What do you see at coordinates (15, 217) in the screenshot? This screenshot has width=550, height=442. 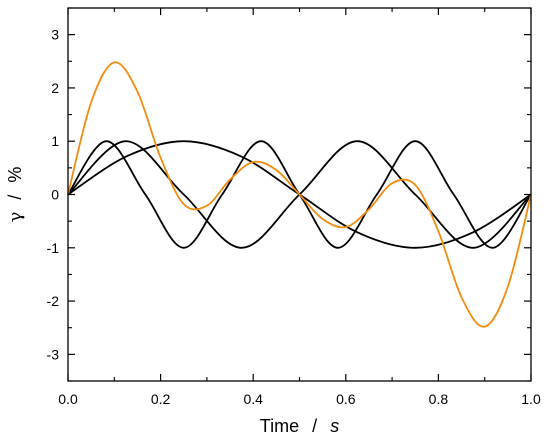 I see `y-axis-name: γ` at bounding box center [15, 217].